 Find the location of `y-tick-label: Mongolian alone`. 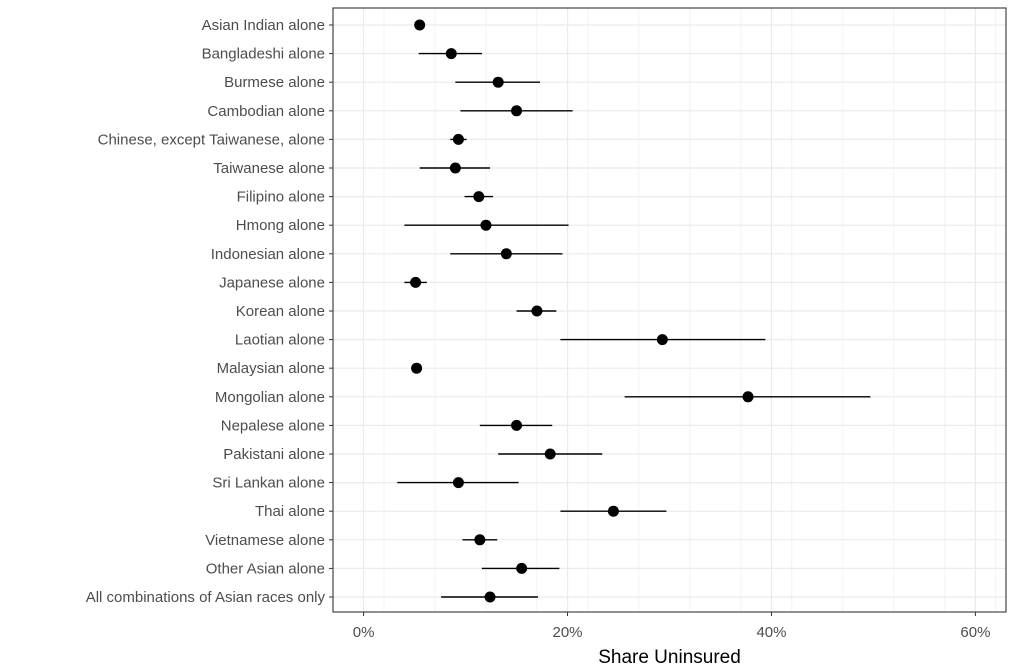

y-tick-label: Mongolian alone is located at coordinates (270, 397).